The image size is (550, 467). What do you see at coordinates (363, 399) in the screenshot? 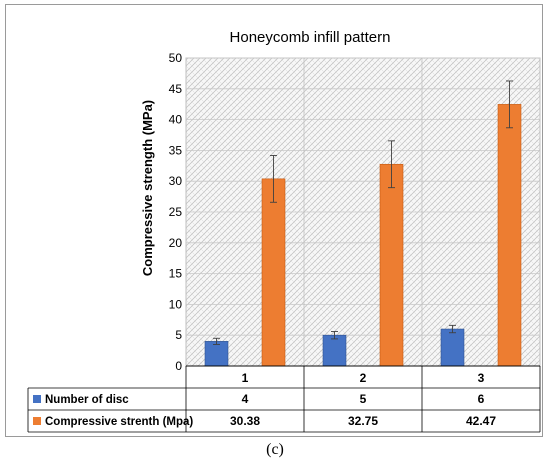
I see `table-cell: 5` at bounding box center [363, 399].